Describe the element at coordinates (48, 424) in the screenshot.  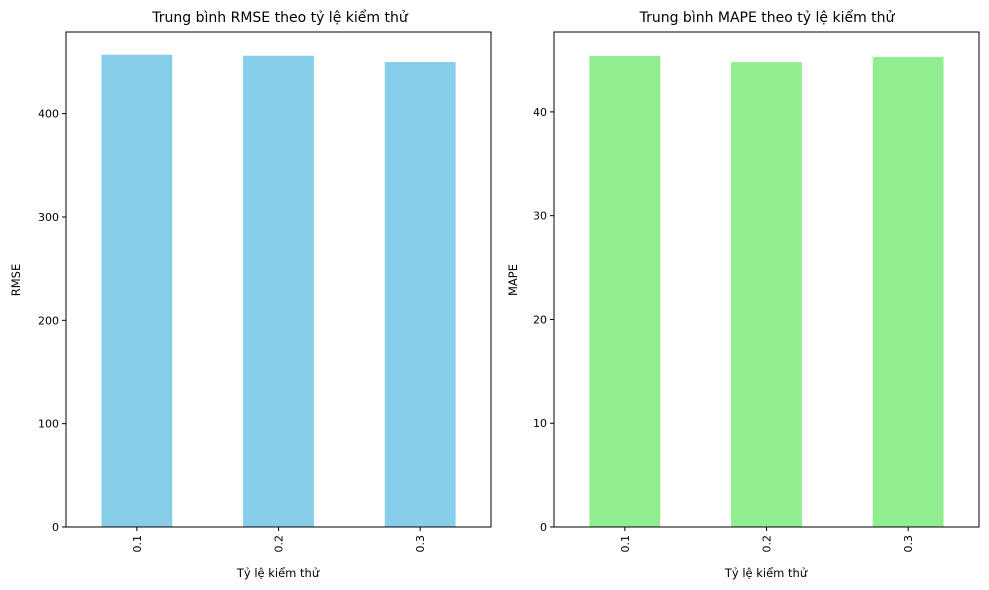
I see `rmse-y-tick-label: 100` at that location.